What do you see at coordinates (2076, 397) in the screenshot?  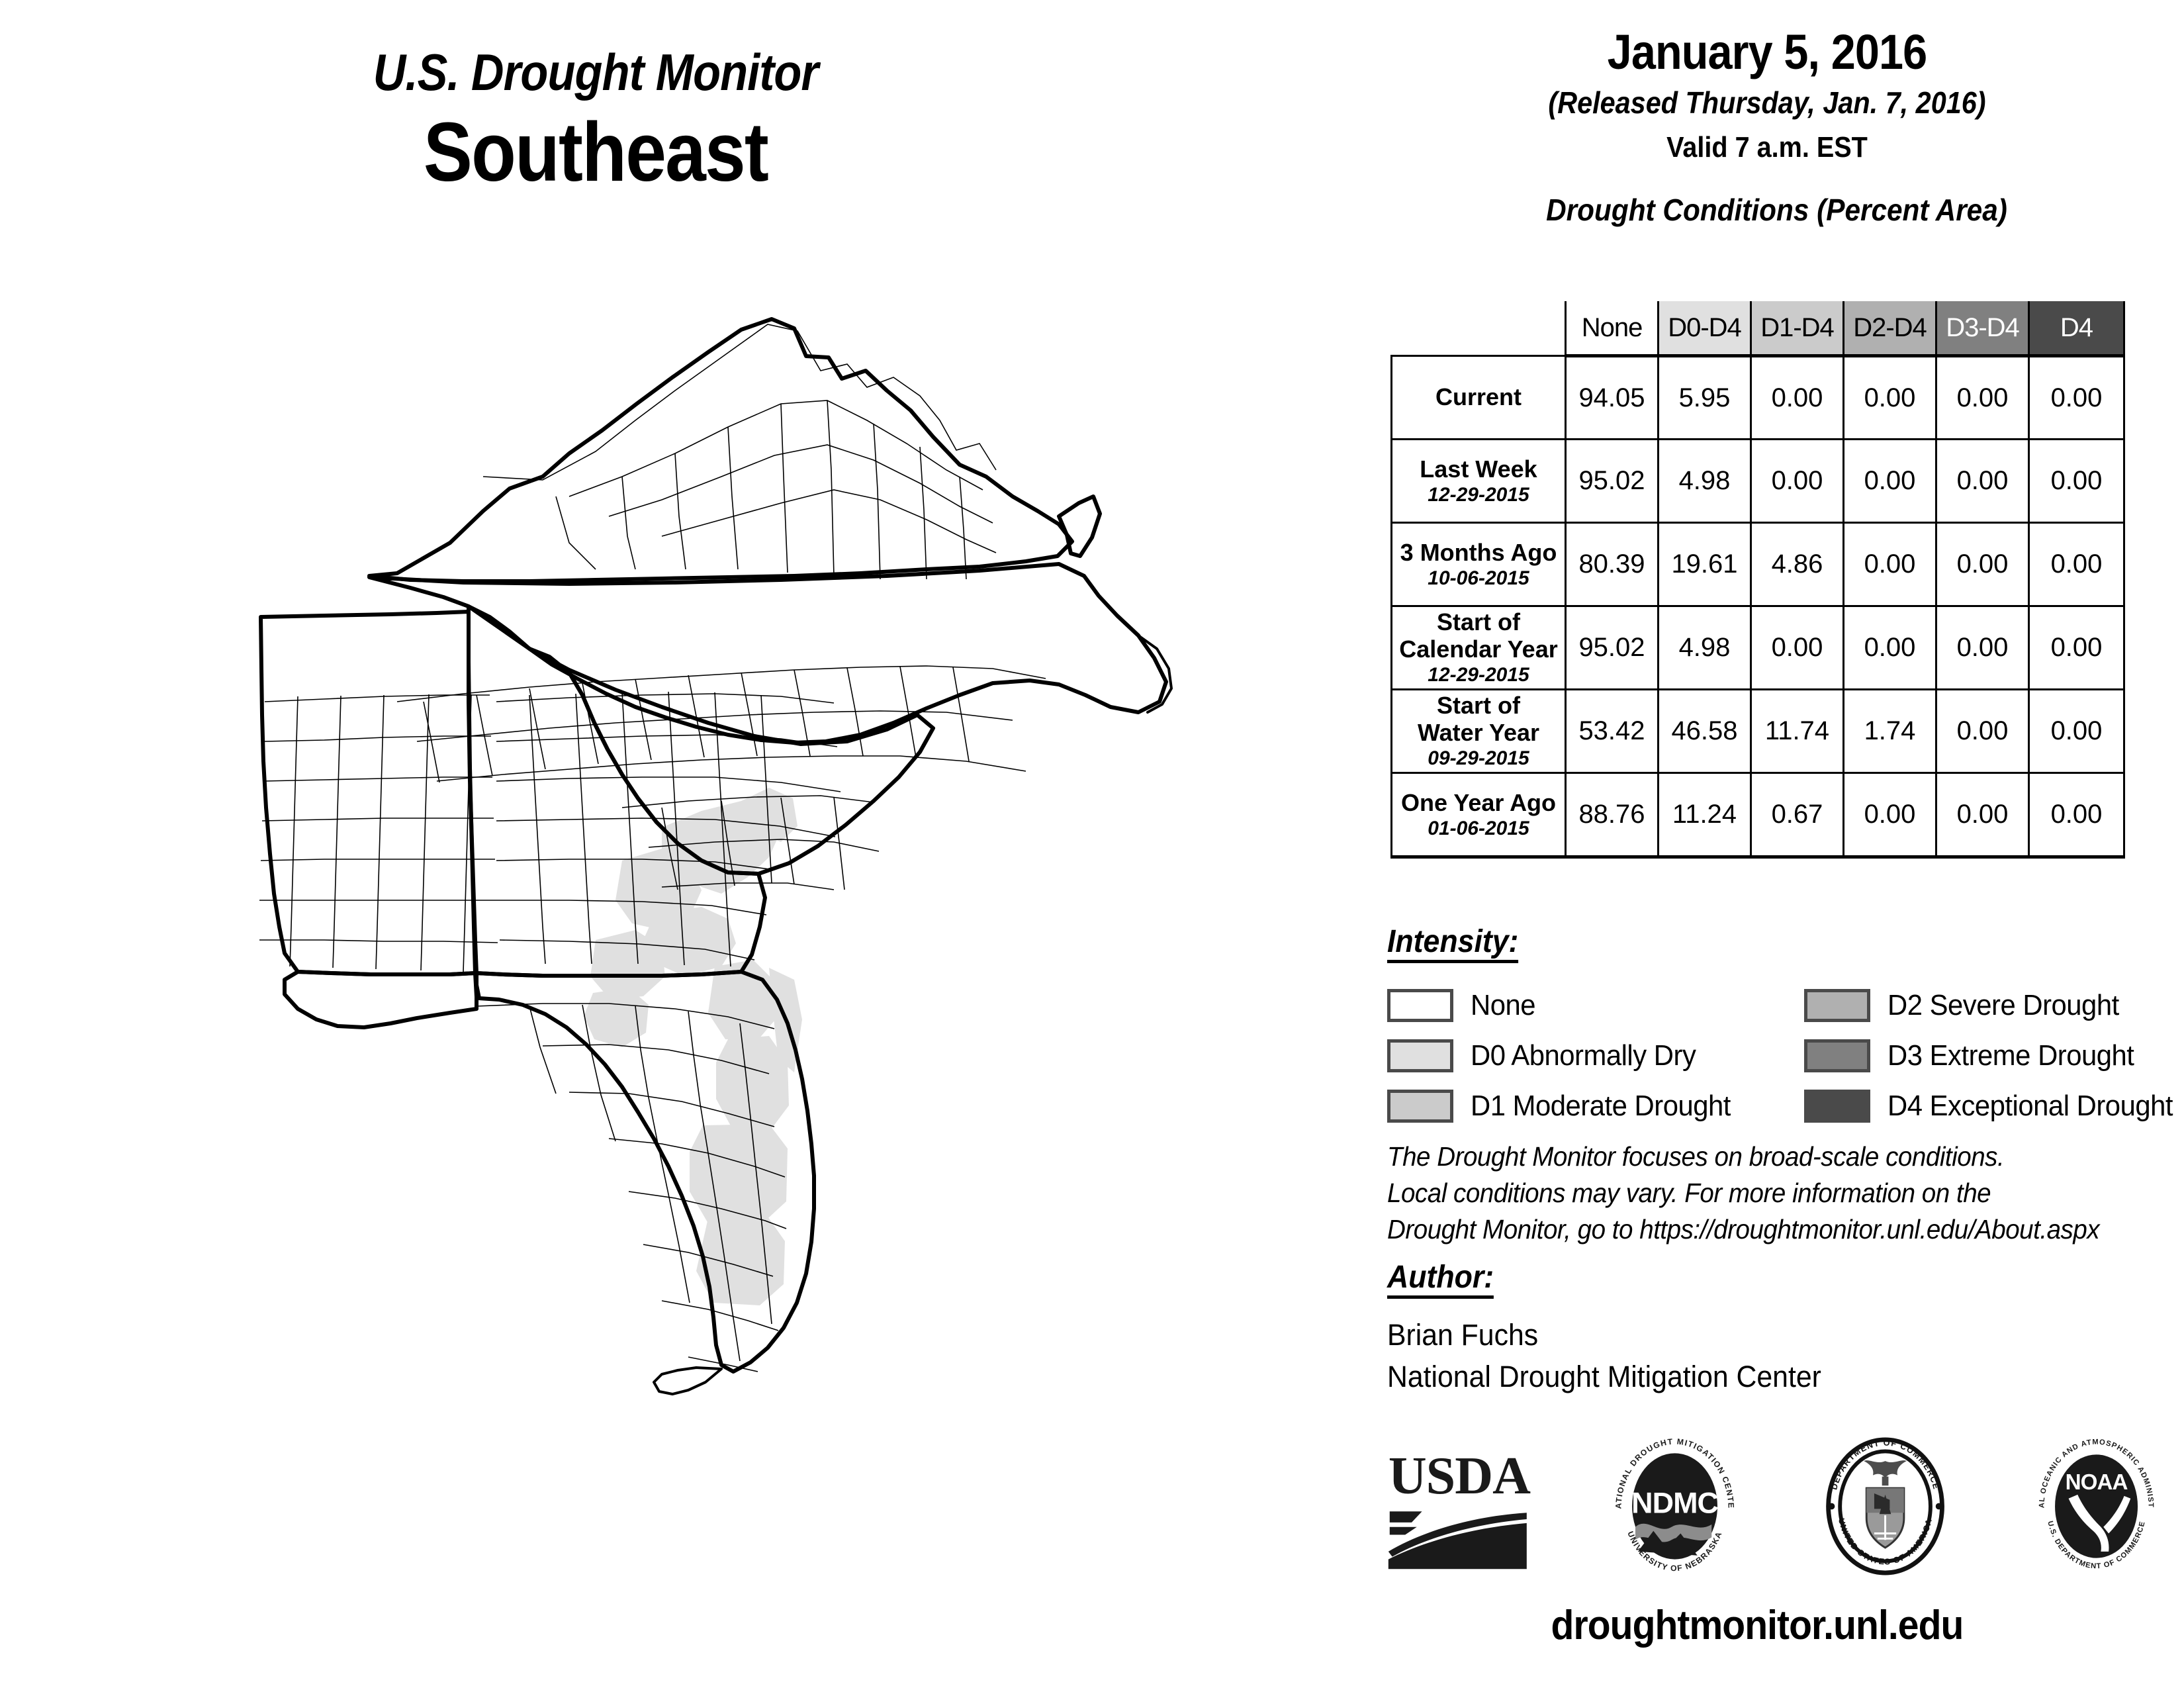 I see `cell-current-d4: 0.00` at bounding box center [2076, 397].